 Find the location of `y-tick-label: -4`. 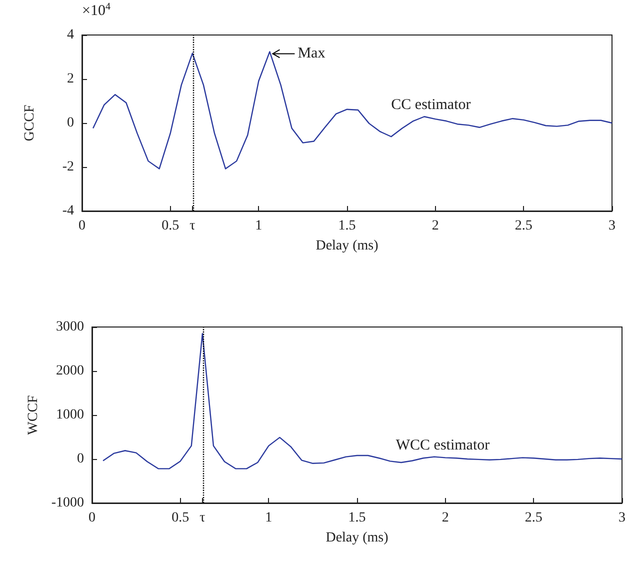

y-tick-label: -4 is located at coordinates (68, 211).